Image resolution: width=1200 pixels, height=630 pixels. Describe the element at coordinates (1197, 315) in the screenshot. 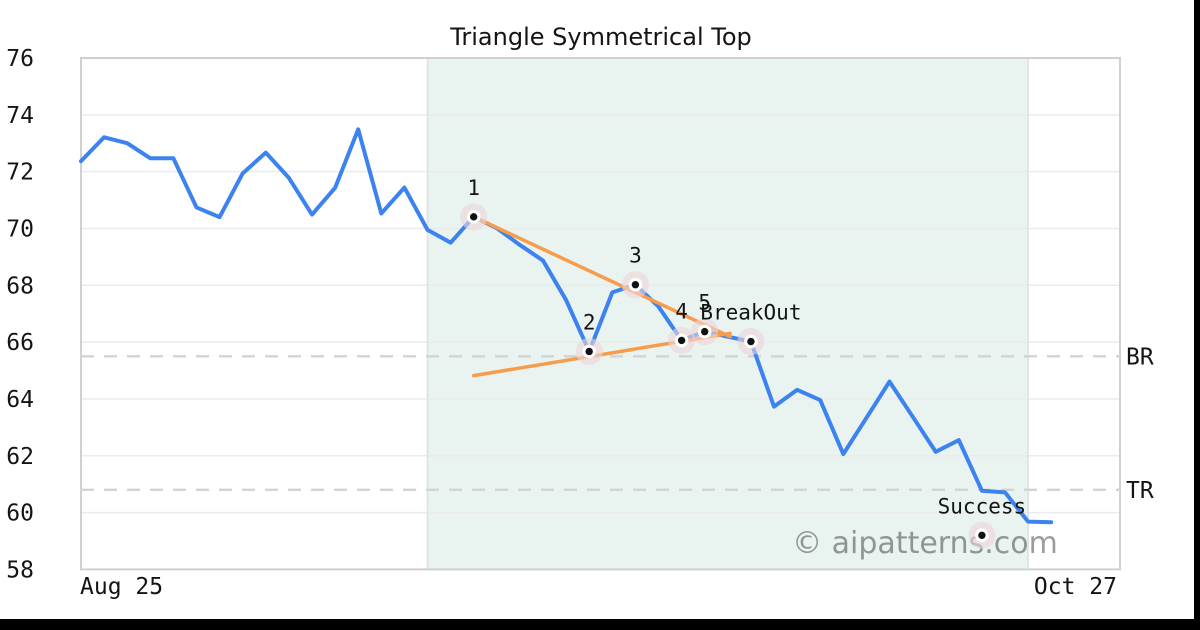

I see `right-border` at that location.